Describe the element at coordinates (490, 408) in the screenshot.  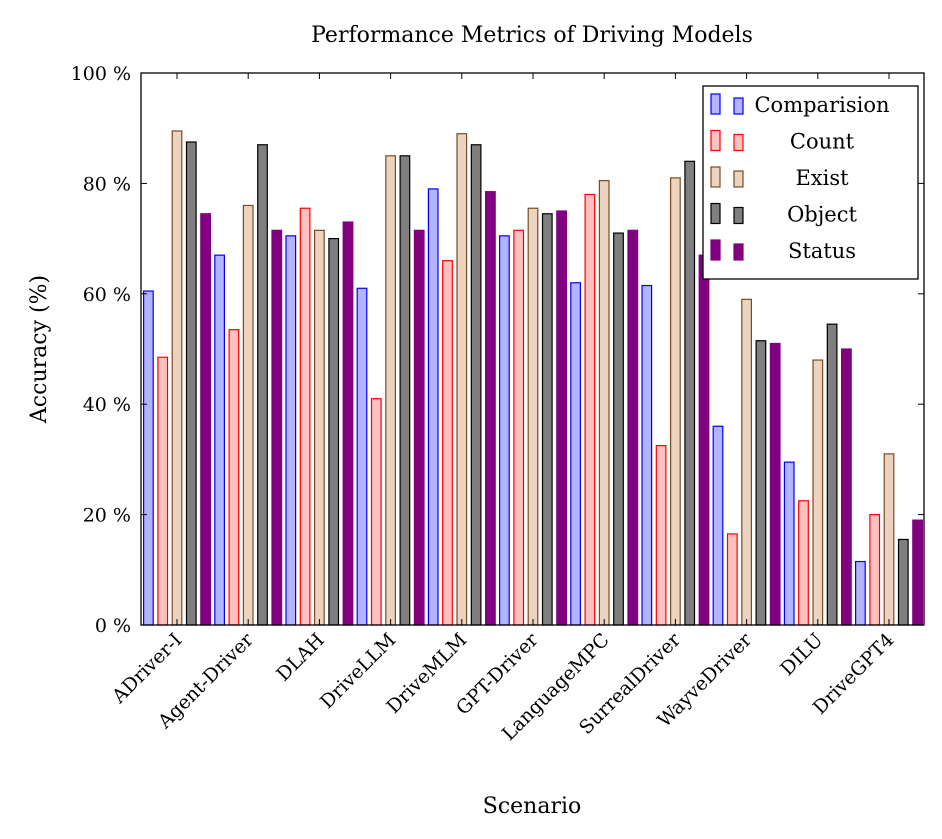
I see `bar-status-drivemlm` at that location.